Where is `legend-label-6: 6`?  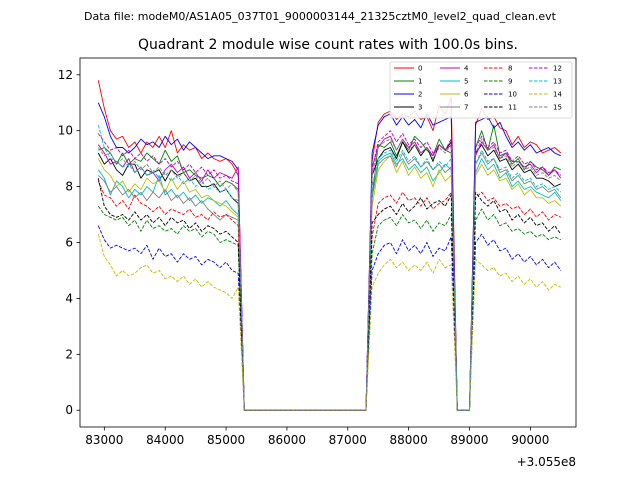 legend-label-6: 6 is located at coordinates (466, 95).